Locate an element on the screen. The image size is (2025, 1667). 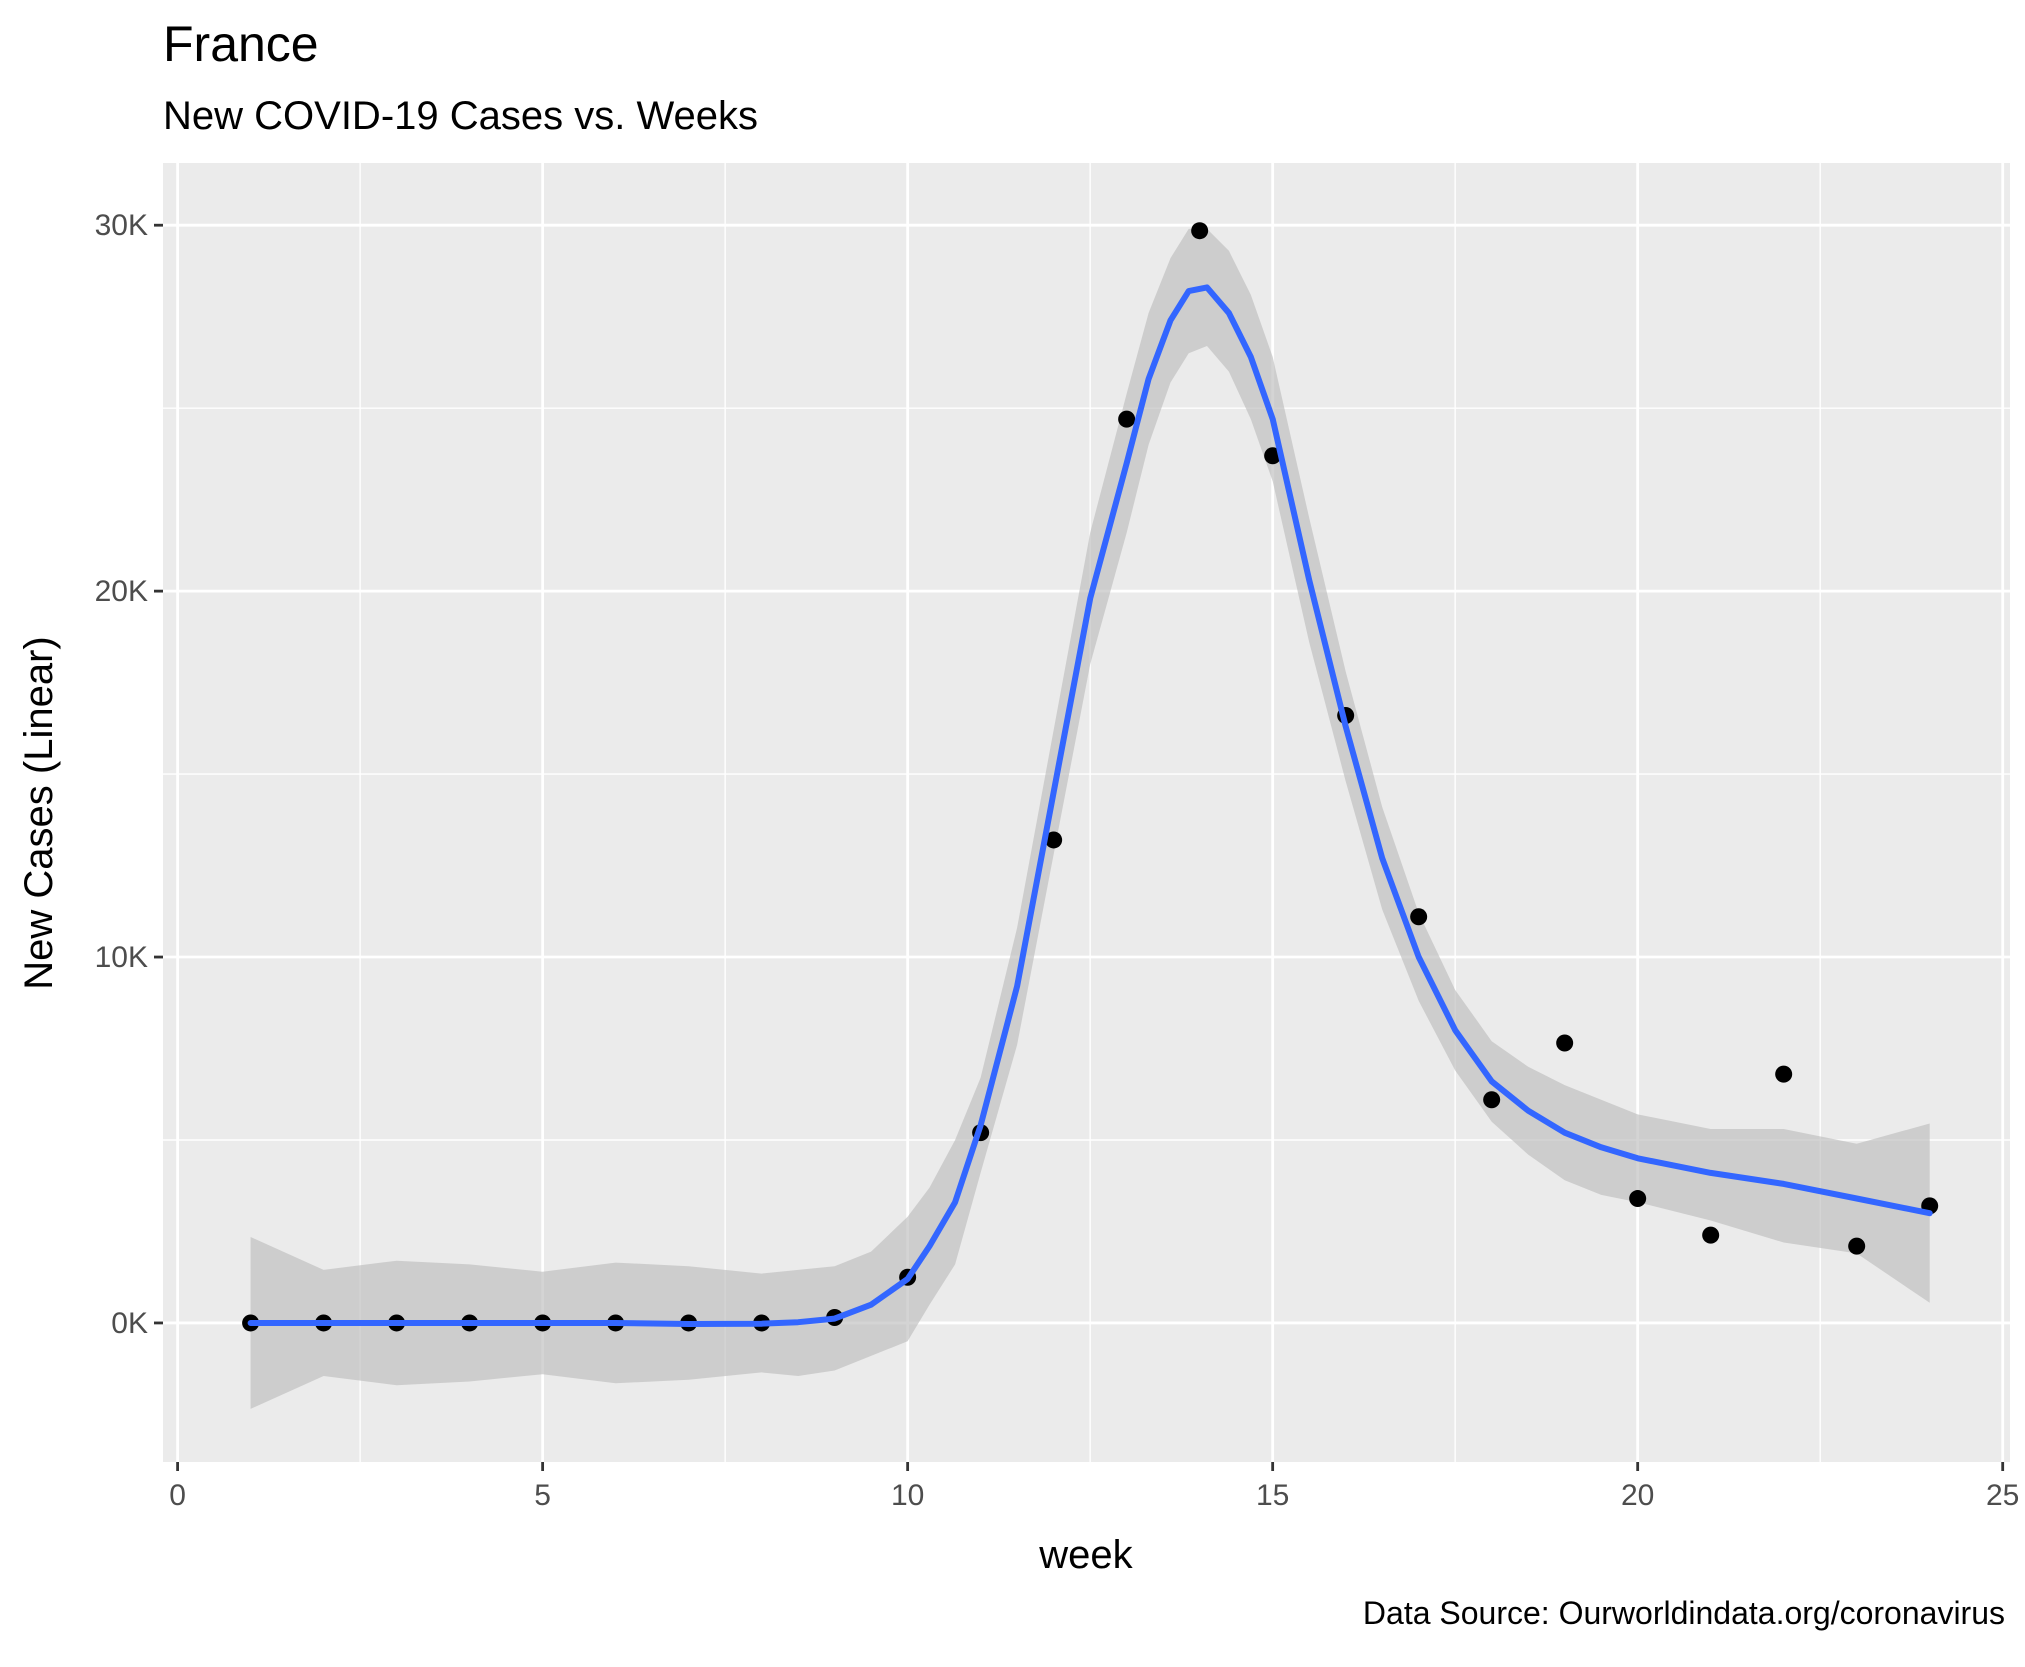
chart-title: France is located at coordinates (241, 44).